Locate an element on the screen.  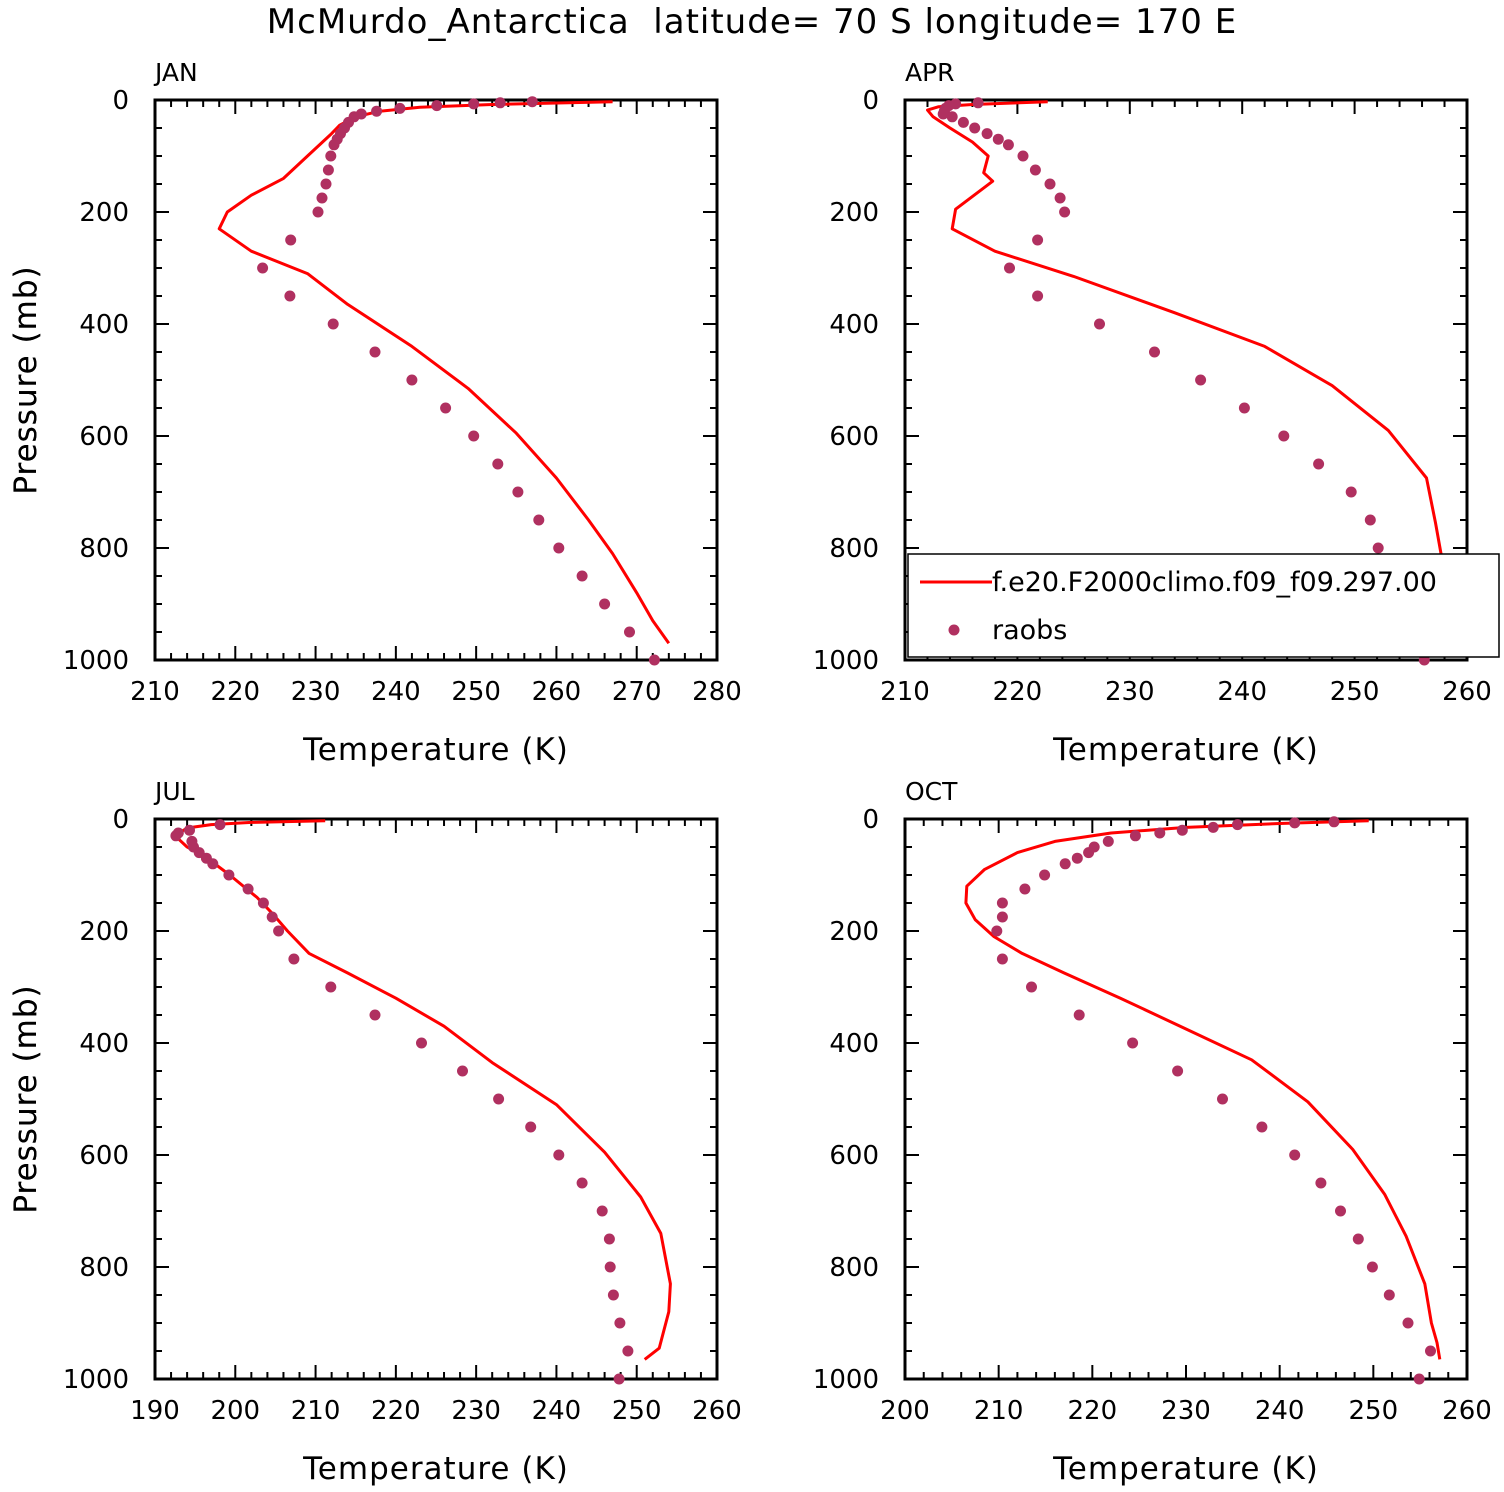
x-tick-label: 250 is located at coordinates (1355, 692).